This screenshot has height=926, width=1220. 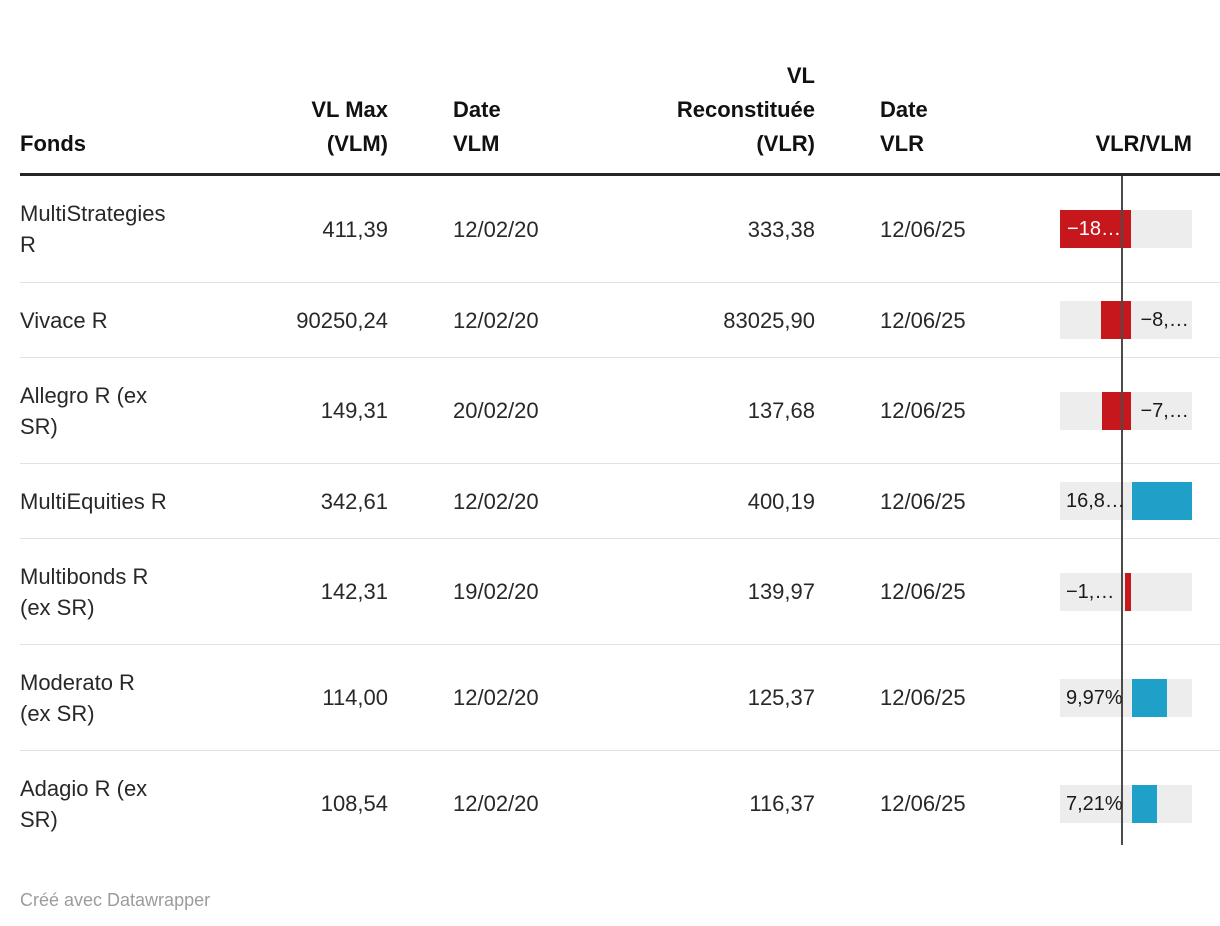 What do you see at coordinates (496, 591) in the screenshot?
I see `date-vlm-value: 19/02/20` at bounding box center [496, 591].